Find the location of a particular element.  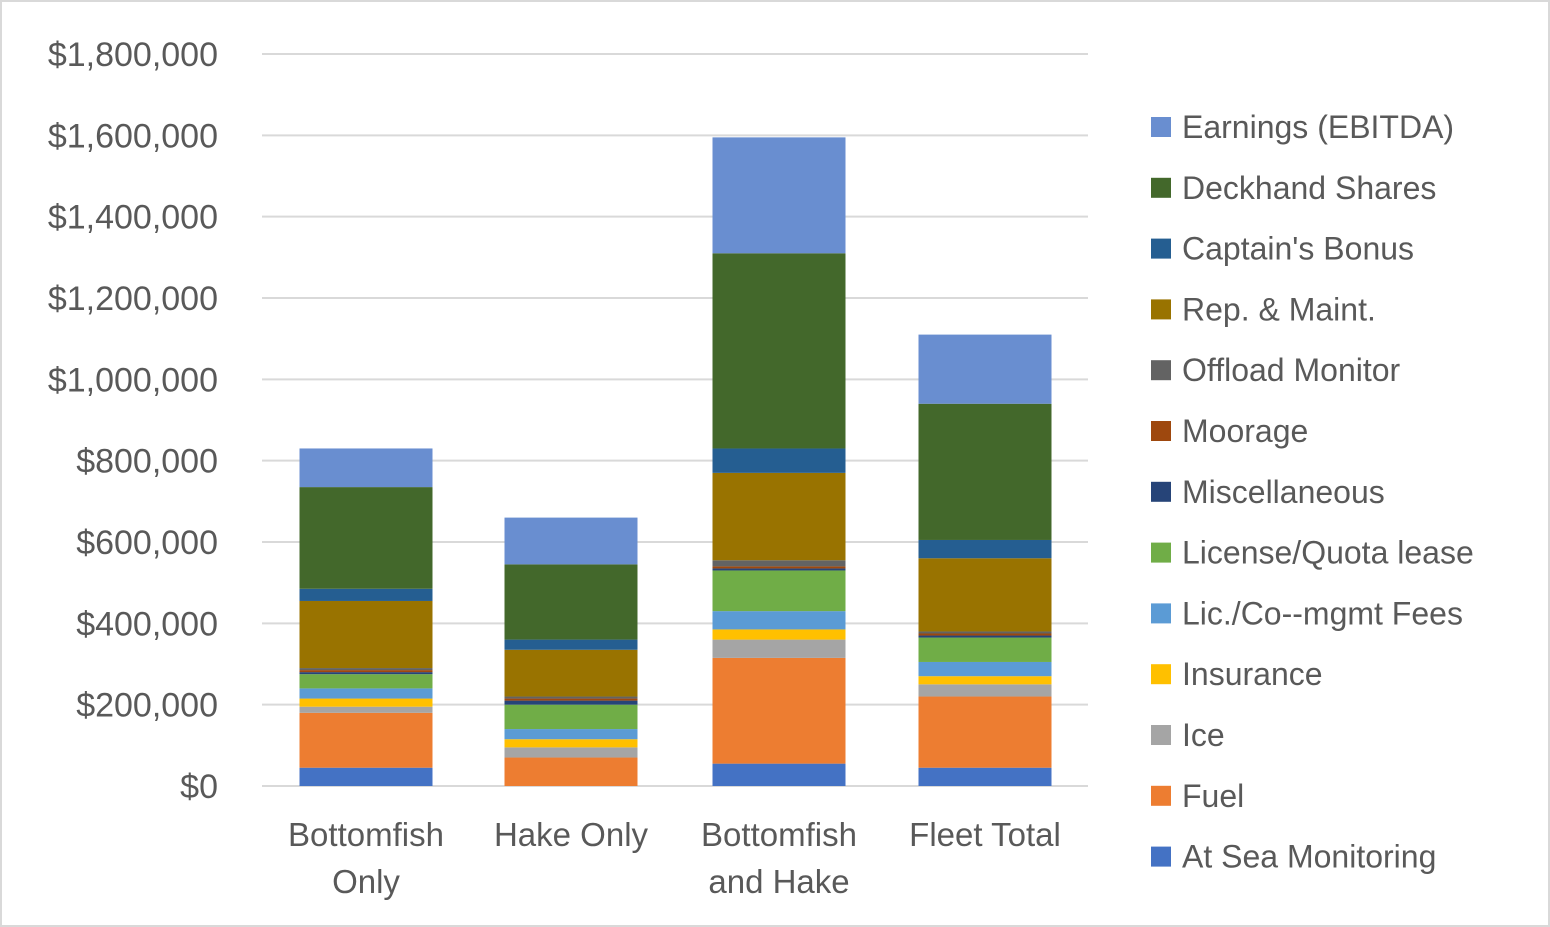

x-category-label-line: Hake Only is located at coordinates (571, 834).